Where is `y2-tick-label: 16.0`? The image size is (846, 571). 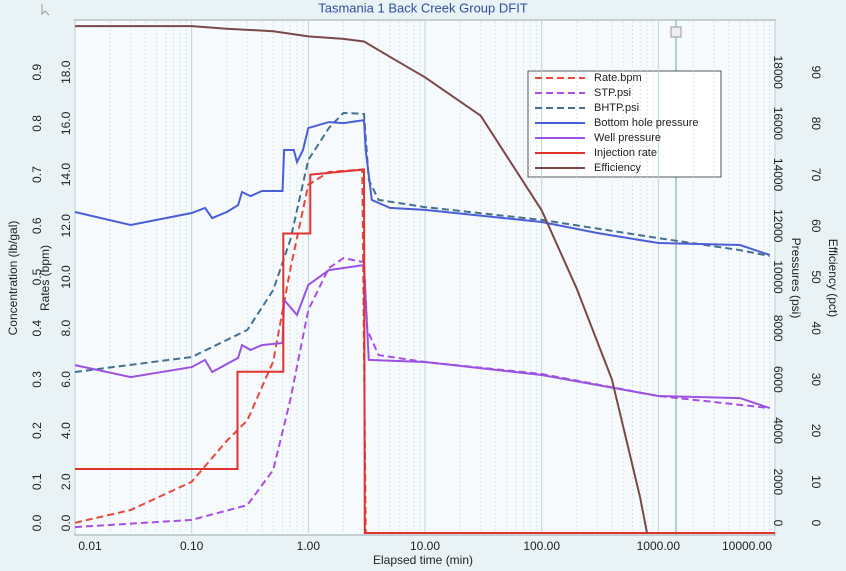
y2-tick-label: 16.0 is located at coordinates (66, 123).